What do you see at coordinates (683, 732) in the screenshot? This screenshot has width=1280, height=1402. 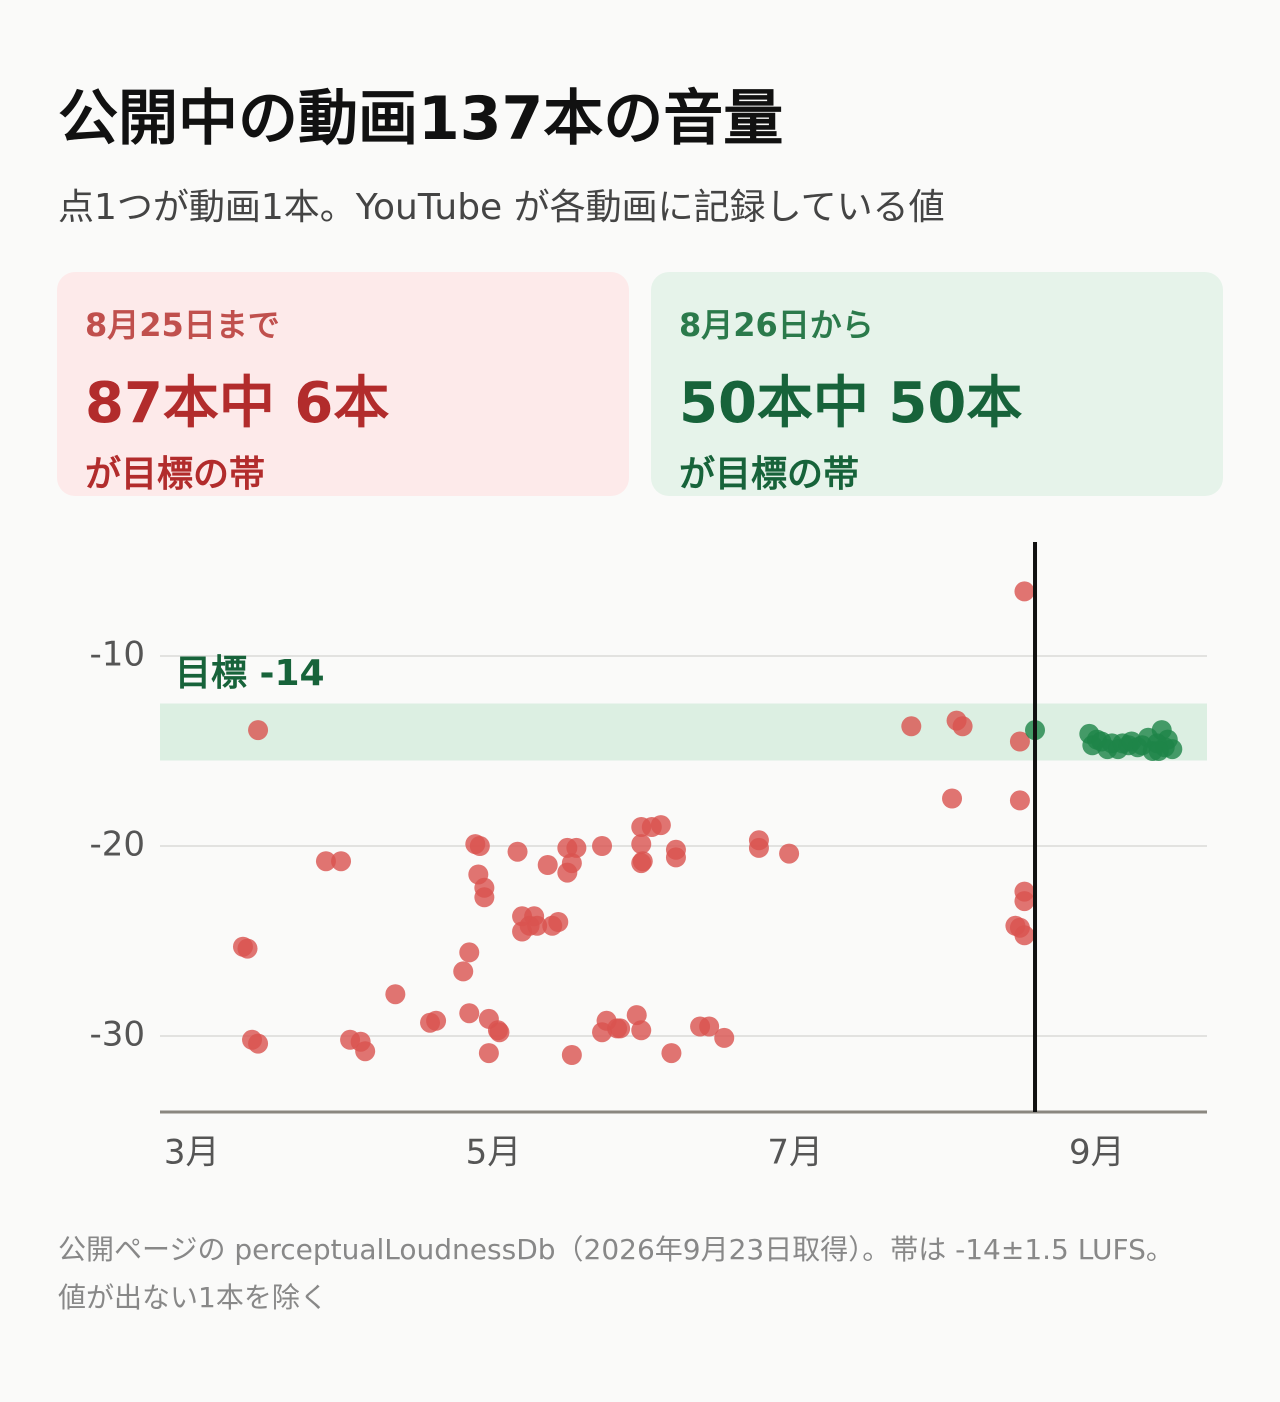 I see `target-band` at bounding box center [683, 732].